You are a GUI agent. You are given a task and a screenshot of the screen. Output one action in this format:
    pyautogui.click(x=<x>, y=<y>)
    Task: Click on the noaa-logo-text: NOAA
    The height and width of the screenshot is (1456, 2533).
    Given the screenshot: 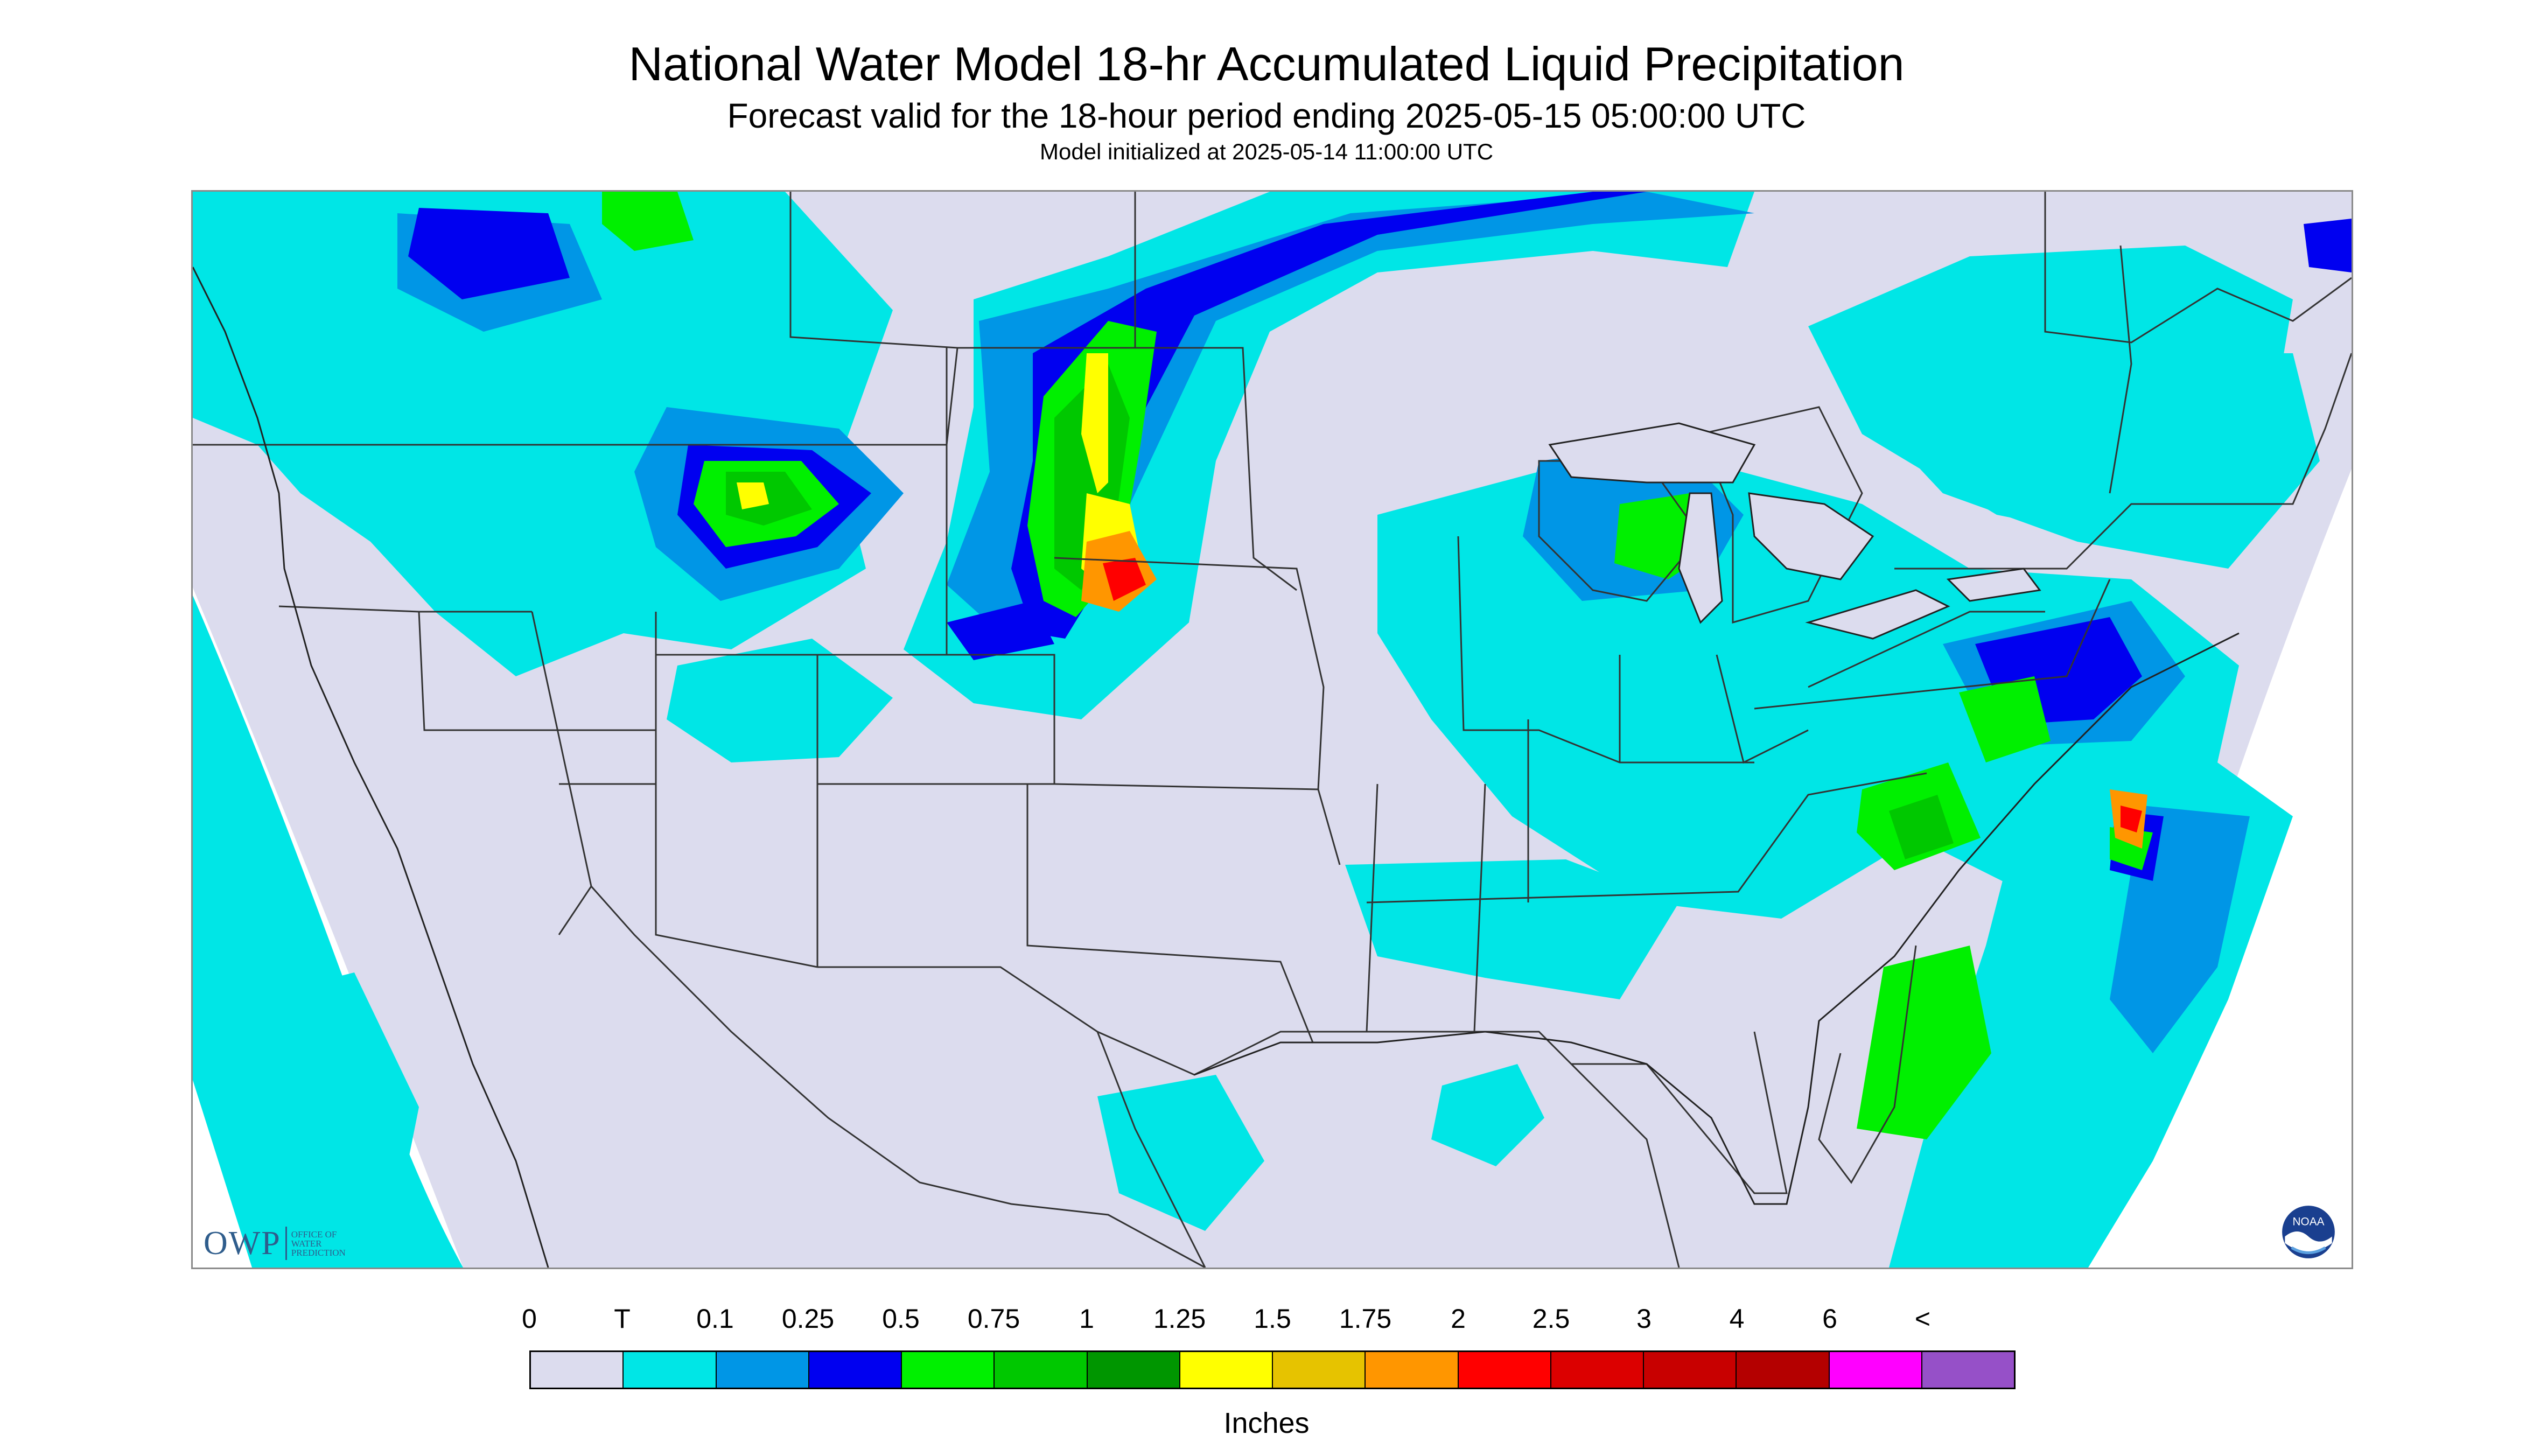 What is the action you would take?
    pyautogui.click(x=2309, y=1222)
    